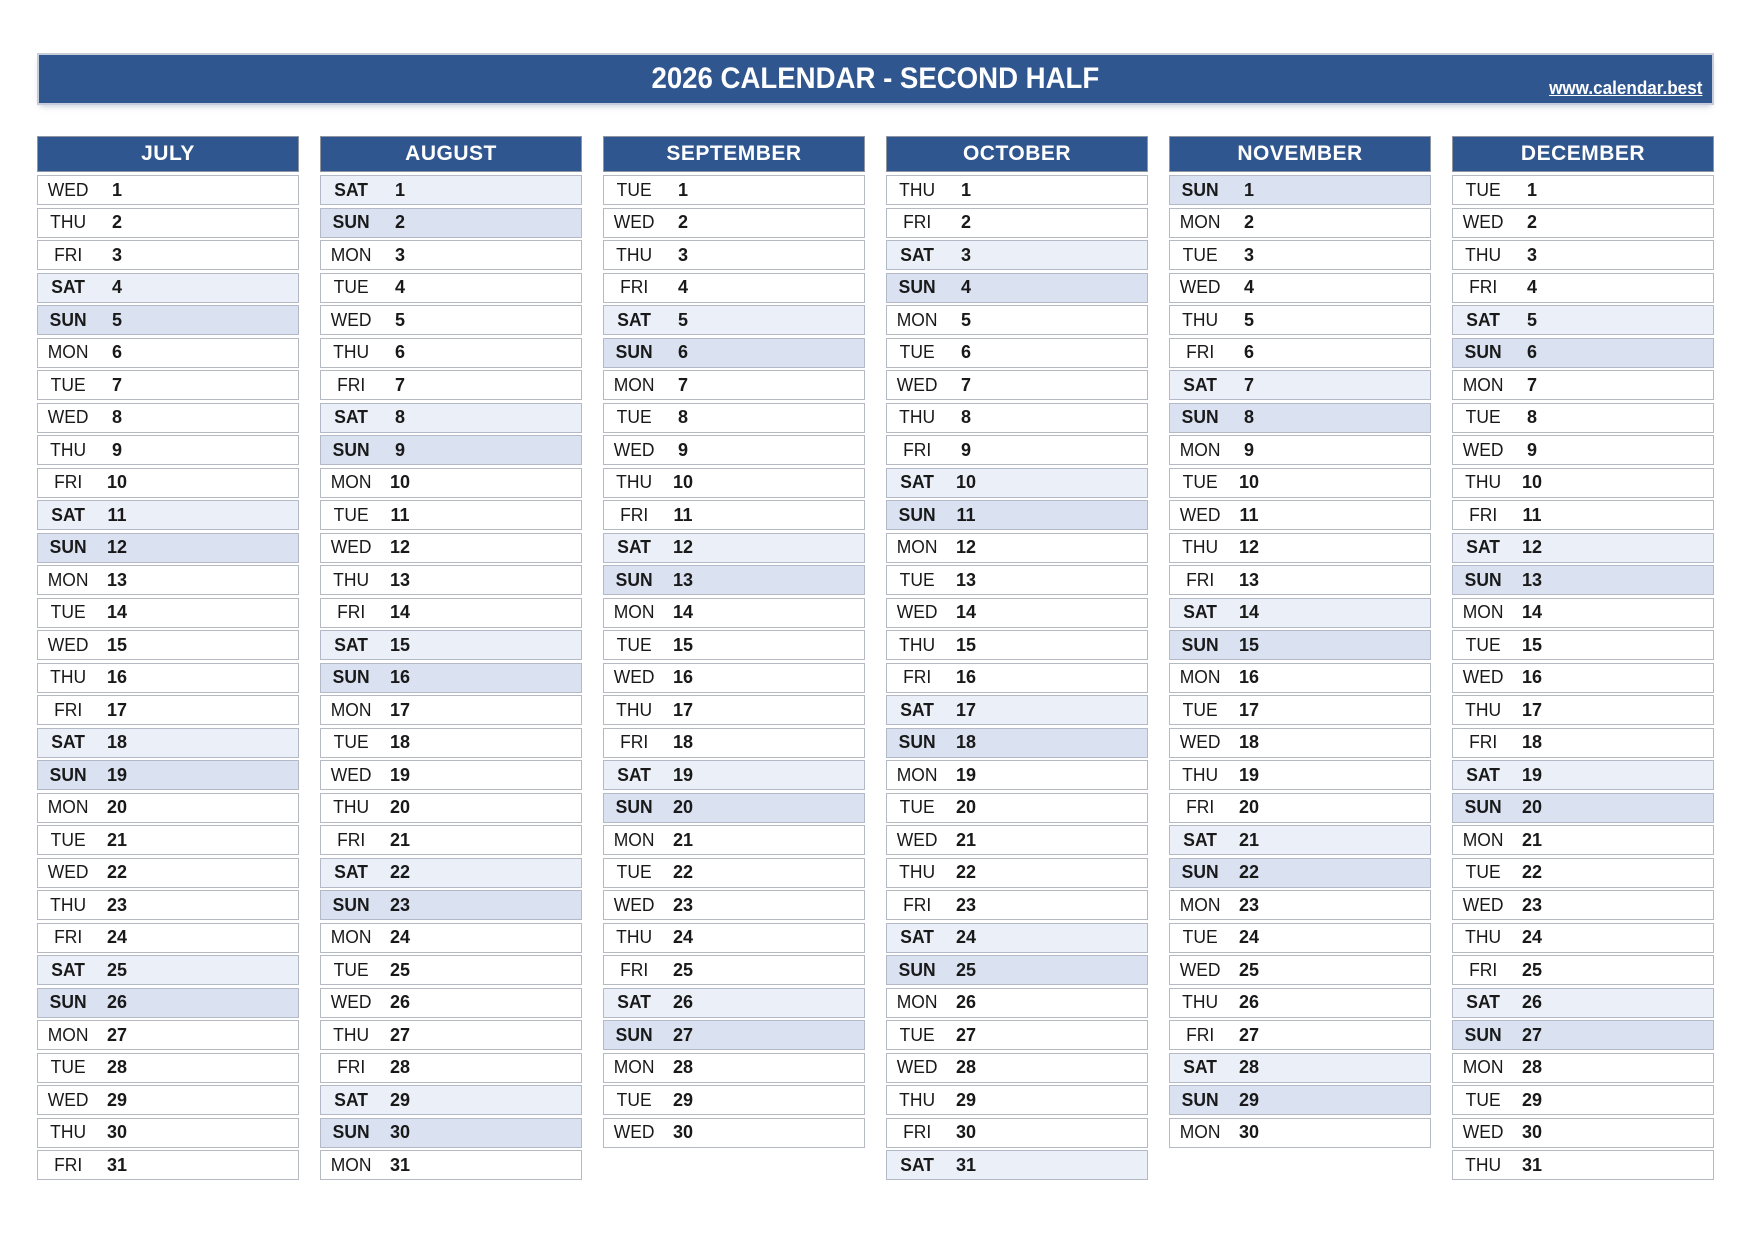 This screenshot has width=1754, height=1240. What do you see at coordinates (168, 677) in the screenshot?
I see `day-row-july-16: THU 16` at bounding box center [168, 677].